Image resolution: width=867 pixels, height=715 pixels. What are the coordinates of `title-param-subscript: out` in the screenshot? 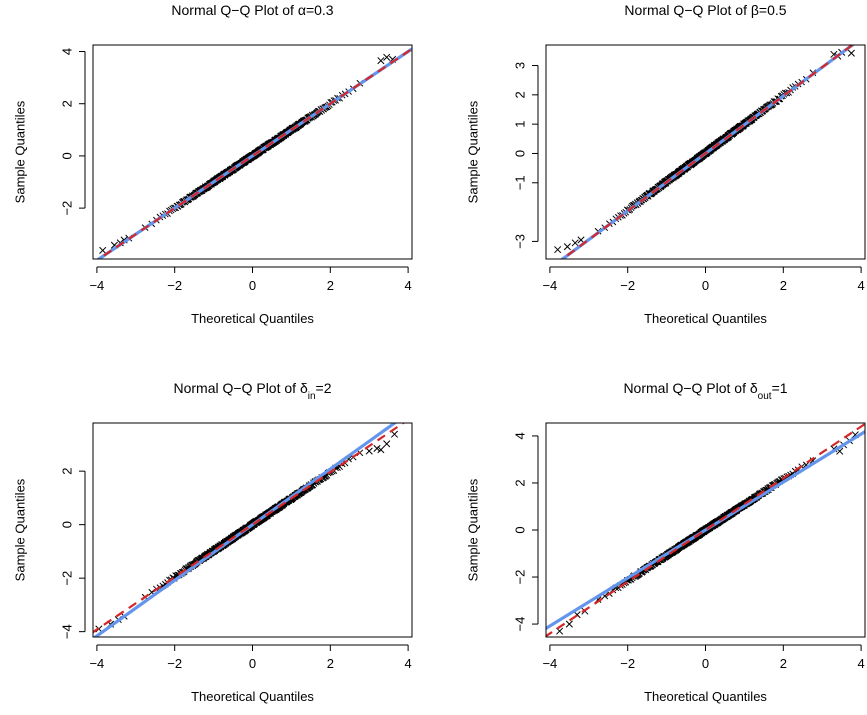 It's located at (765, 396).